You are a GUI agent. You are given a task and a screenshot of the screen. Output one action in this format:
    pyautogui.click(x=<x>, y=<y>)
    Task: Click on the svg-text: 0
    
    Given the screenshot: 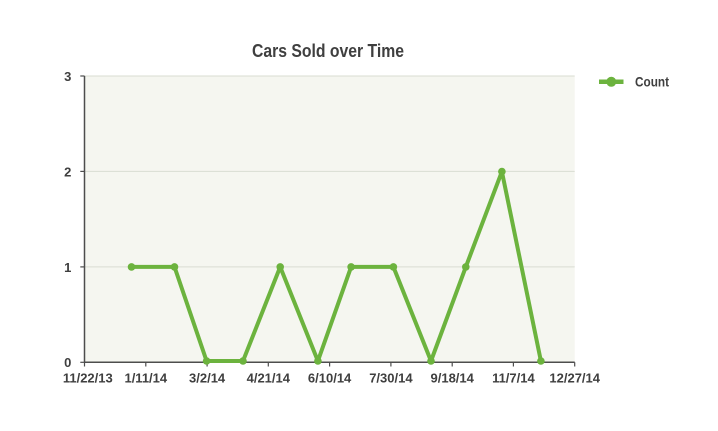 What is the action you would take?
    pyautogui.click(x=67, y=362)
    